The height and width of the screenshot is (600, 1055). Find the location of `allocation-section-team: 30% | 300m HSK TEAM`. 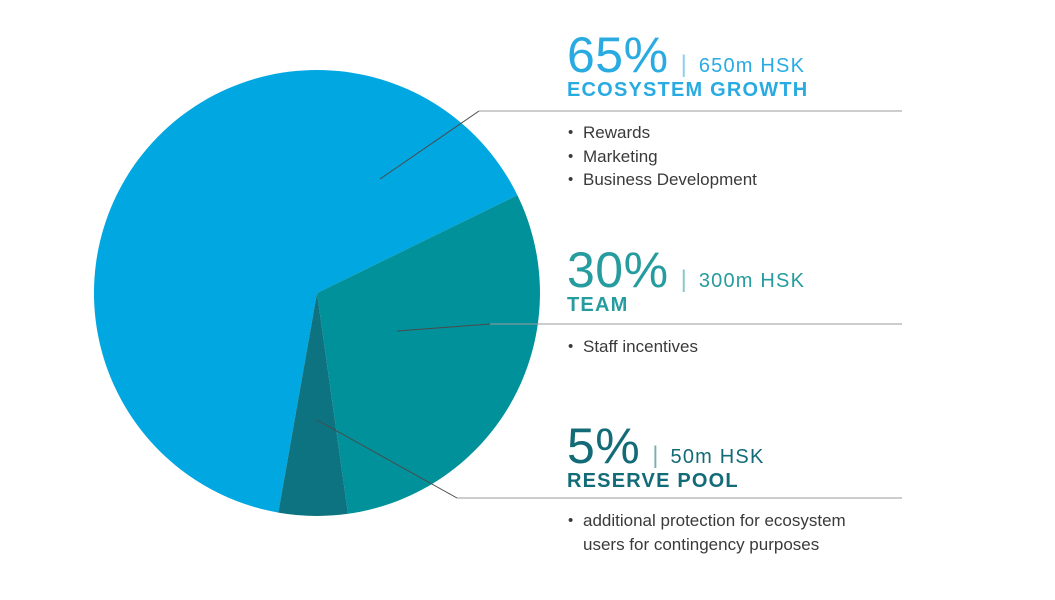

allocation-section-team: 30% | 300m HSK TEAM is located at coordinates (686, 280).